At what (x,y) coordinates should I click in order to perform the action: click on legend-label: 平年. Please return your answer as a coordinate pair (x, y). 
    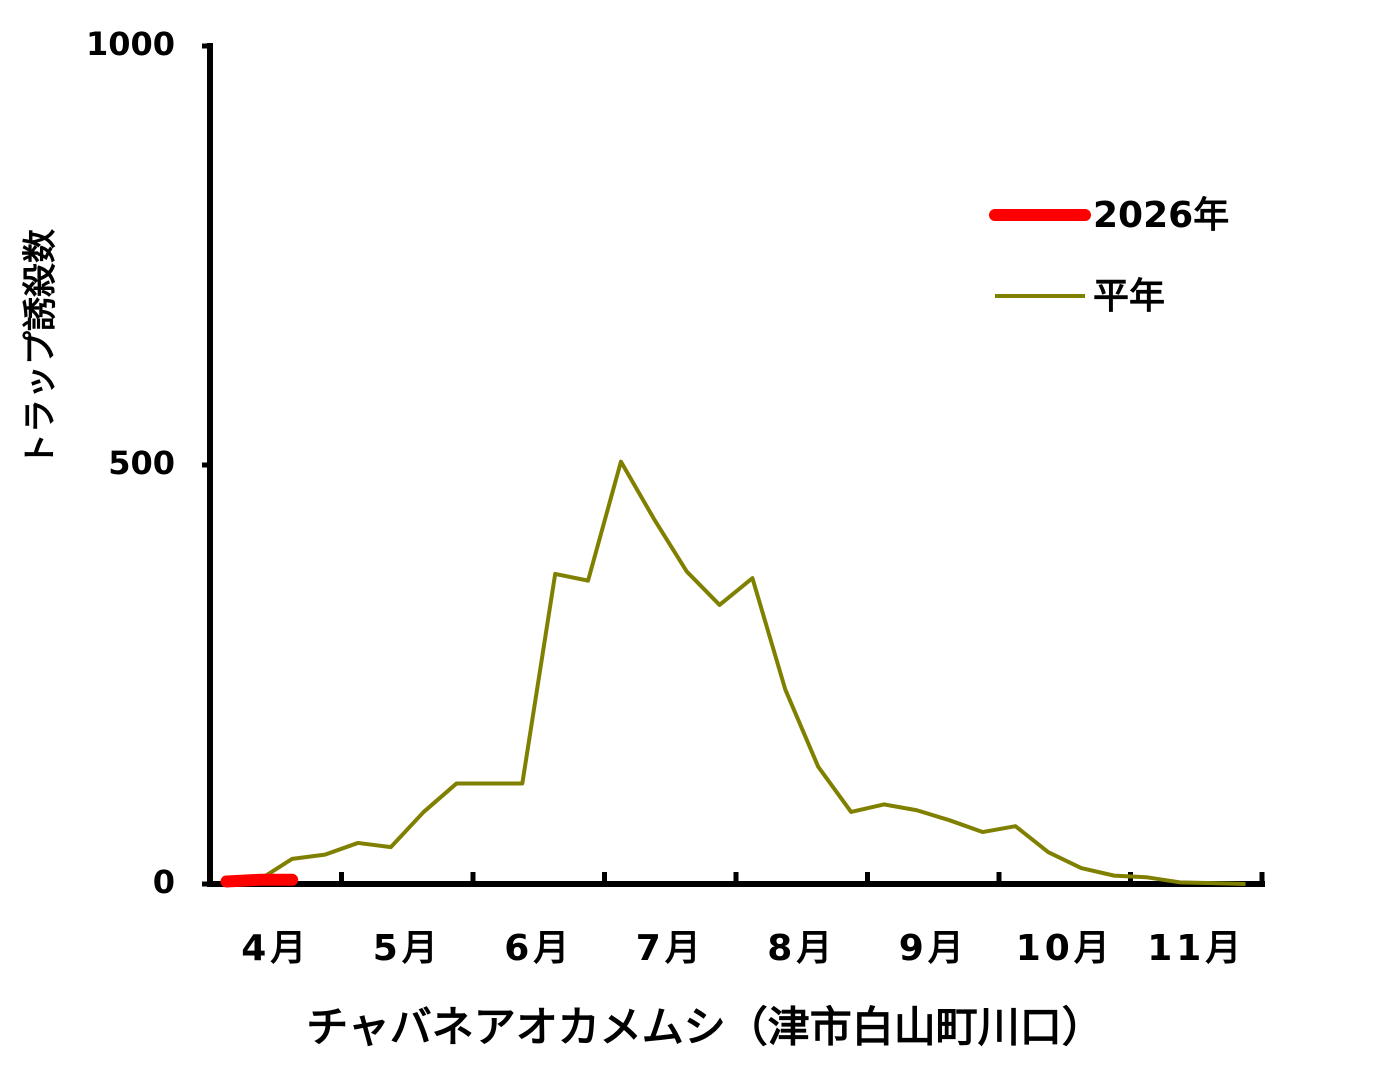
    Looking at the image, I should click on (1129, 296).